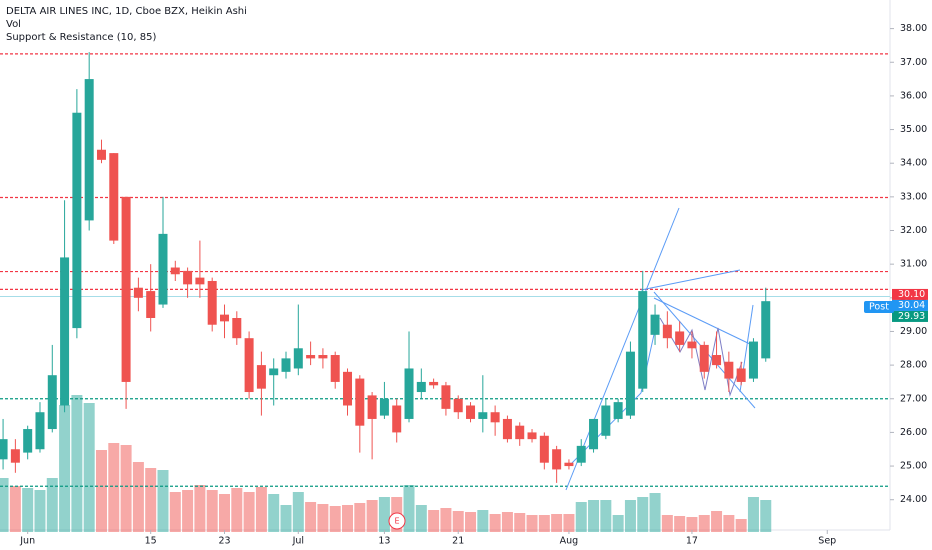 This screenshot has height=550, width=932. I want to click on price-label: 30.04, so click(911, 305).